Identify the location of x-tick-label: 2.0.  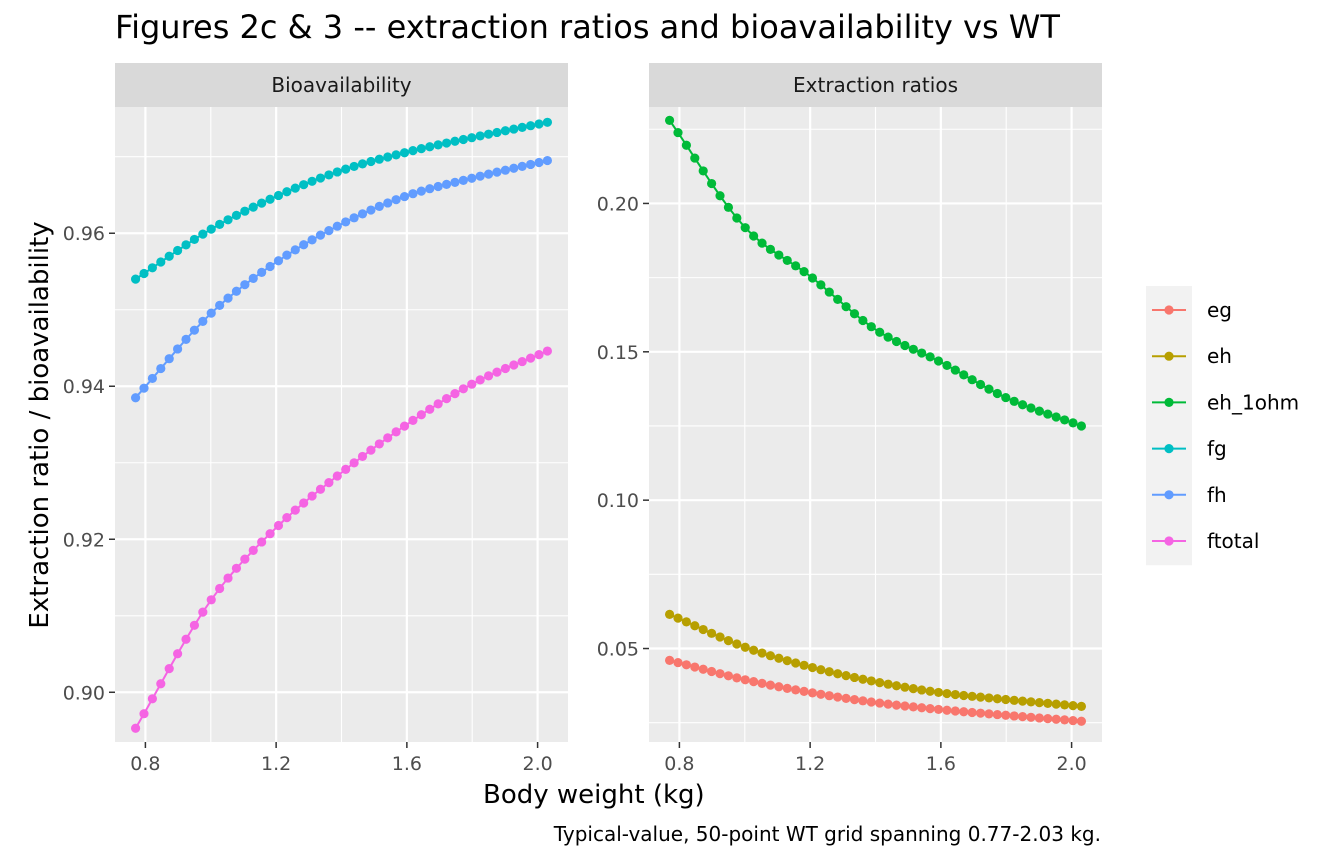
(537, 764).